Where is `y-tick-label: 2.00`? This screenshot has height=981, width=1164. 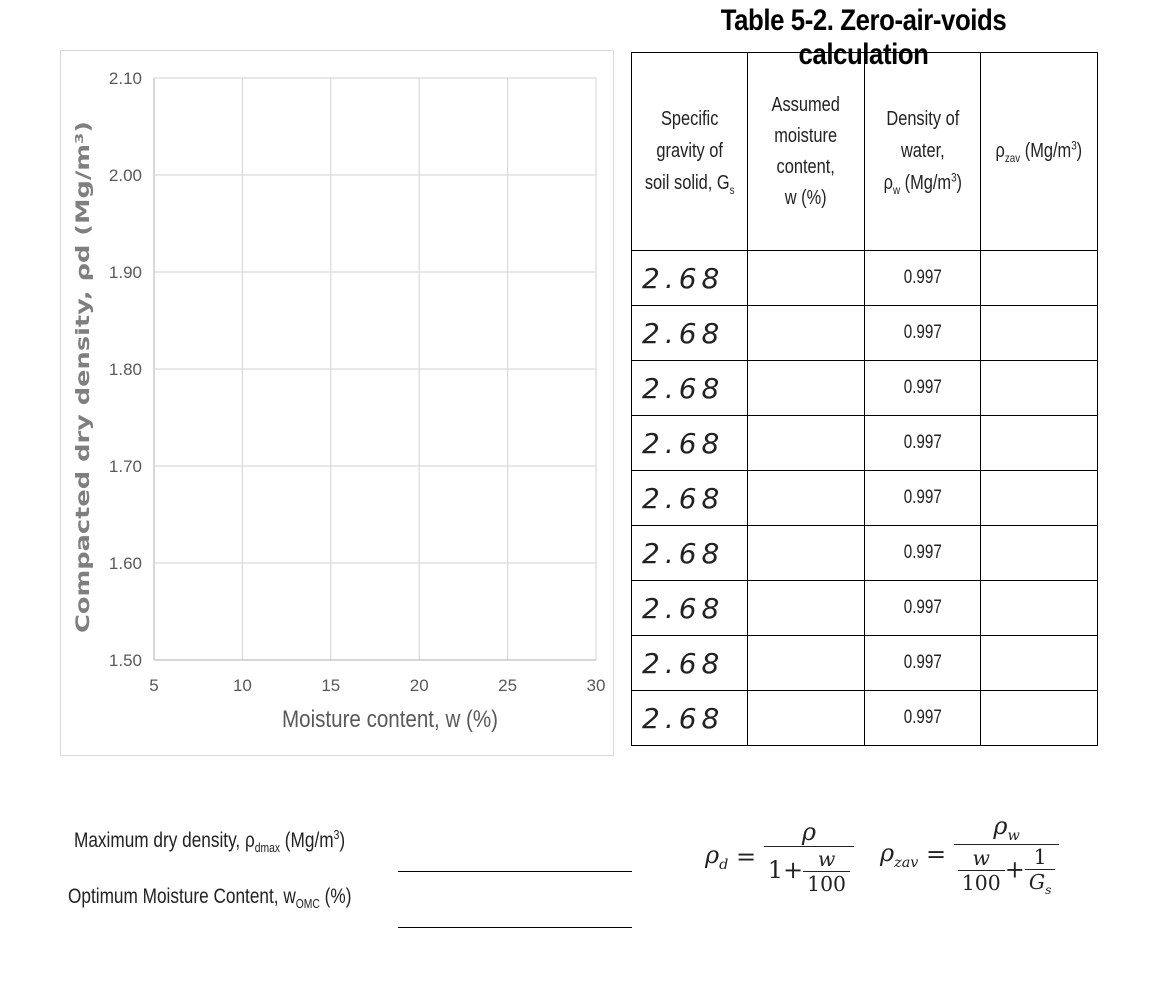
y-tick-label: 2.00 is located at coordinates (125, 175).